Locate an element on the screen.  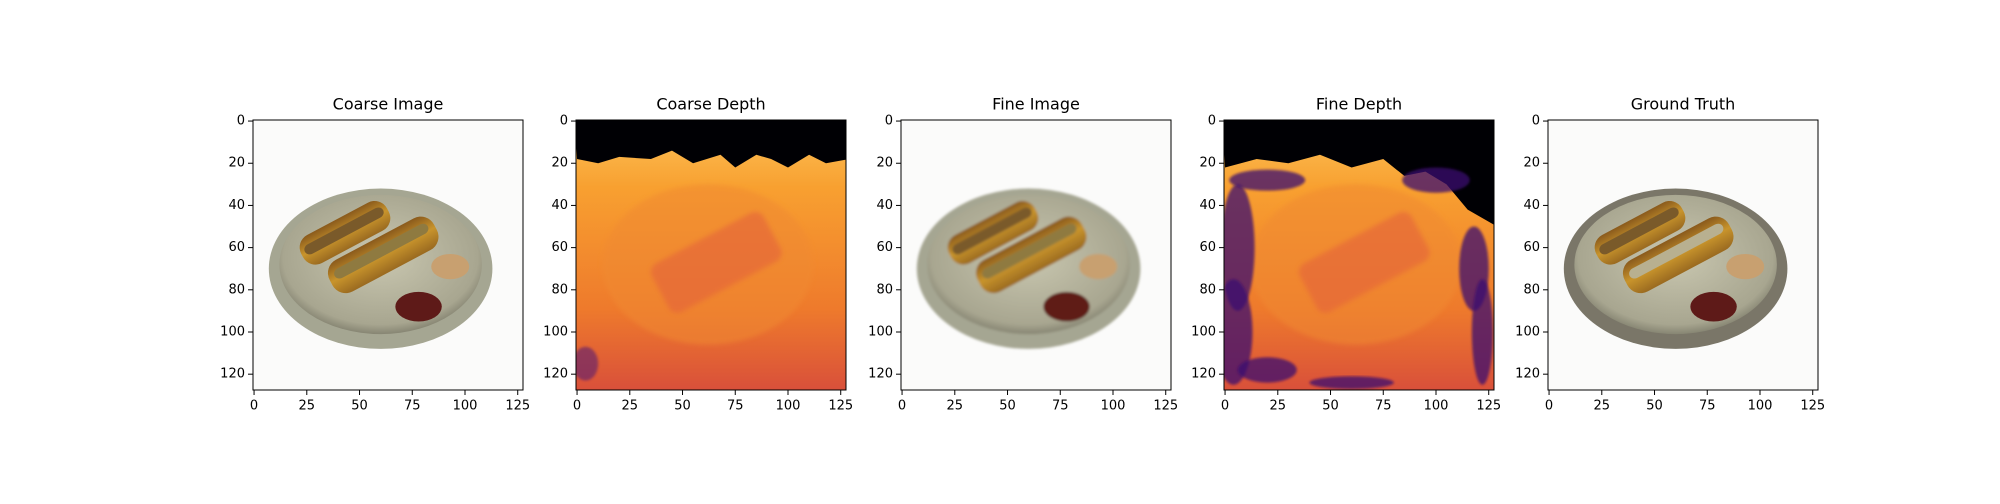
subplot: Coarse Depth 0 25 50 75 100 125 0 20 40 60 80 100 120 is located at coordinates (698, 254).